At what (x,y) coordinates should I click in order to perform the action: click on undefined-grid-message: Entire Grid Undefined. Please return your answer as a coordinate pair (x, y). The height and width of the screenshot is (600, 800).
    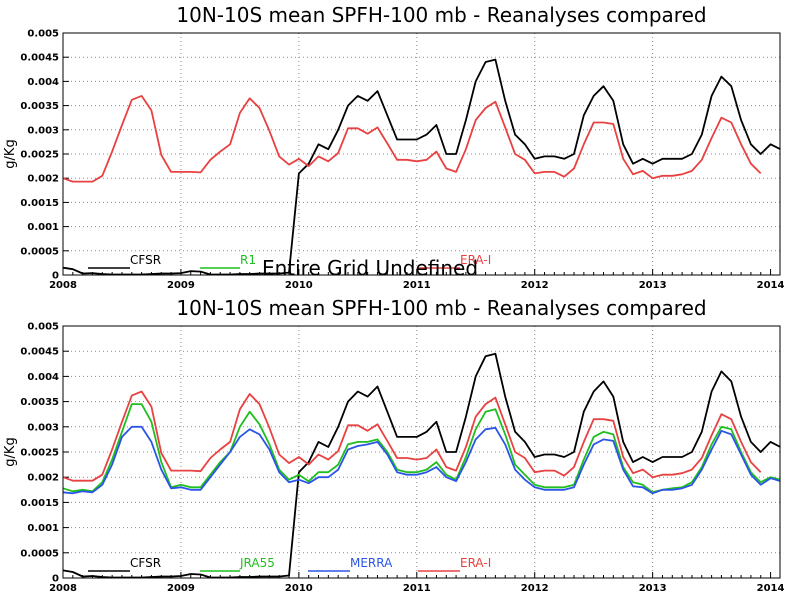
    Looking at the image, I should click on (370, 268).